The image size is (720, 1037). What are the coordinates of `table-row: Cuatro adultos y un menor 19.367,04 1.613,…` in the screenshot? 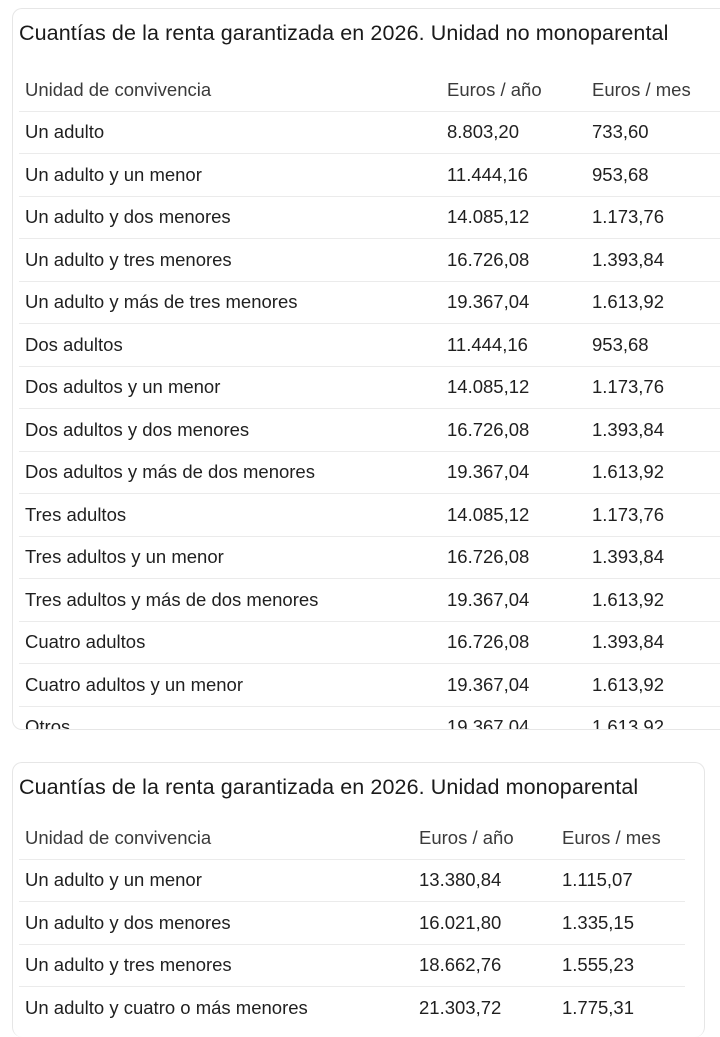 It's located at (369, 685).